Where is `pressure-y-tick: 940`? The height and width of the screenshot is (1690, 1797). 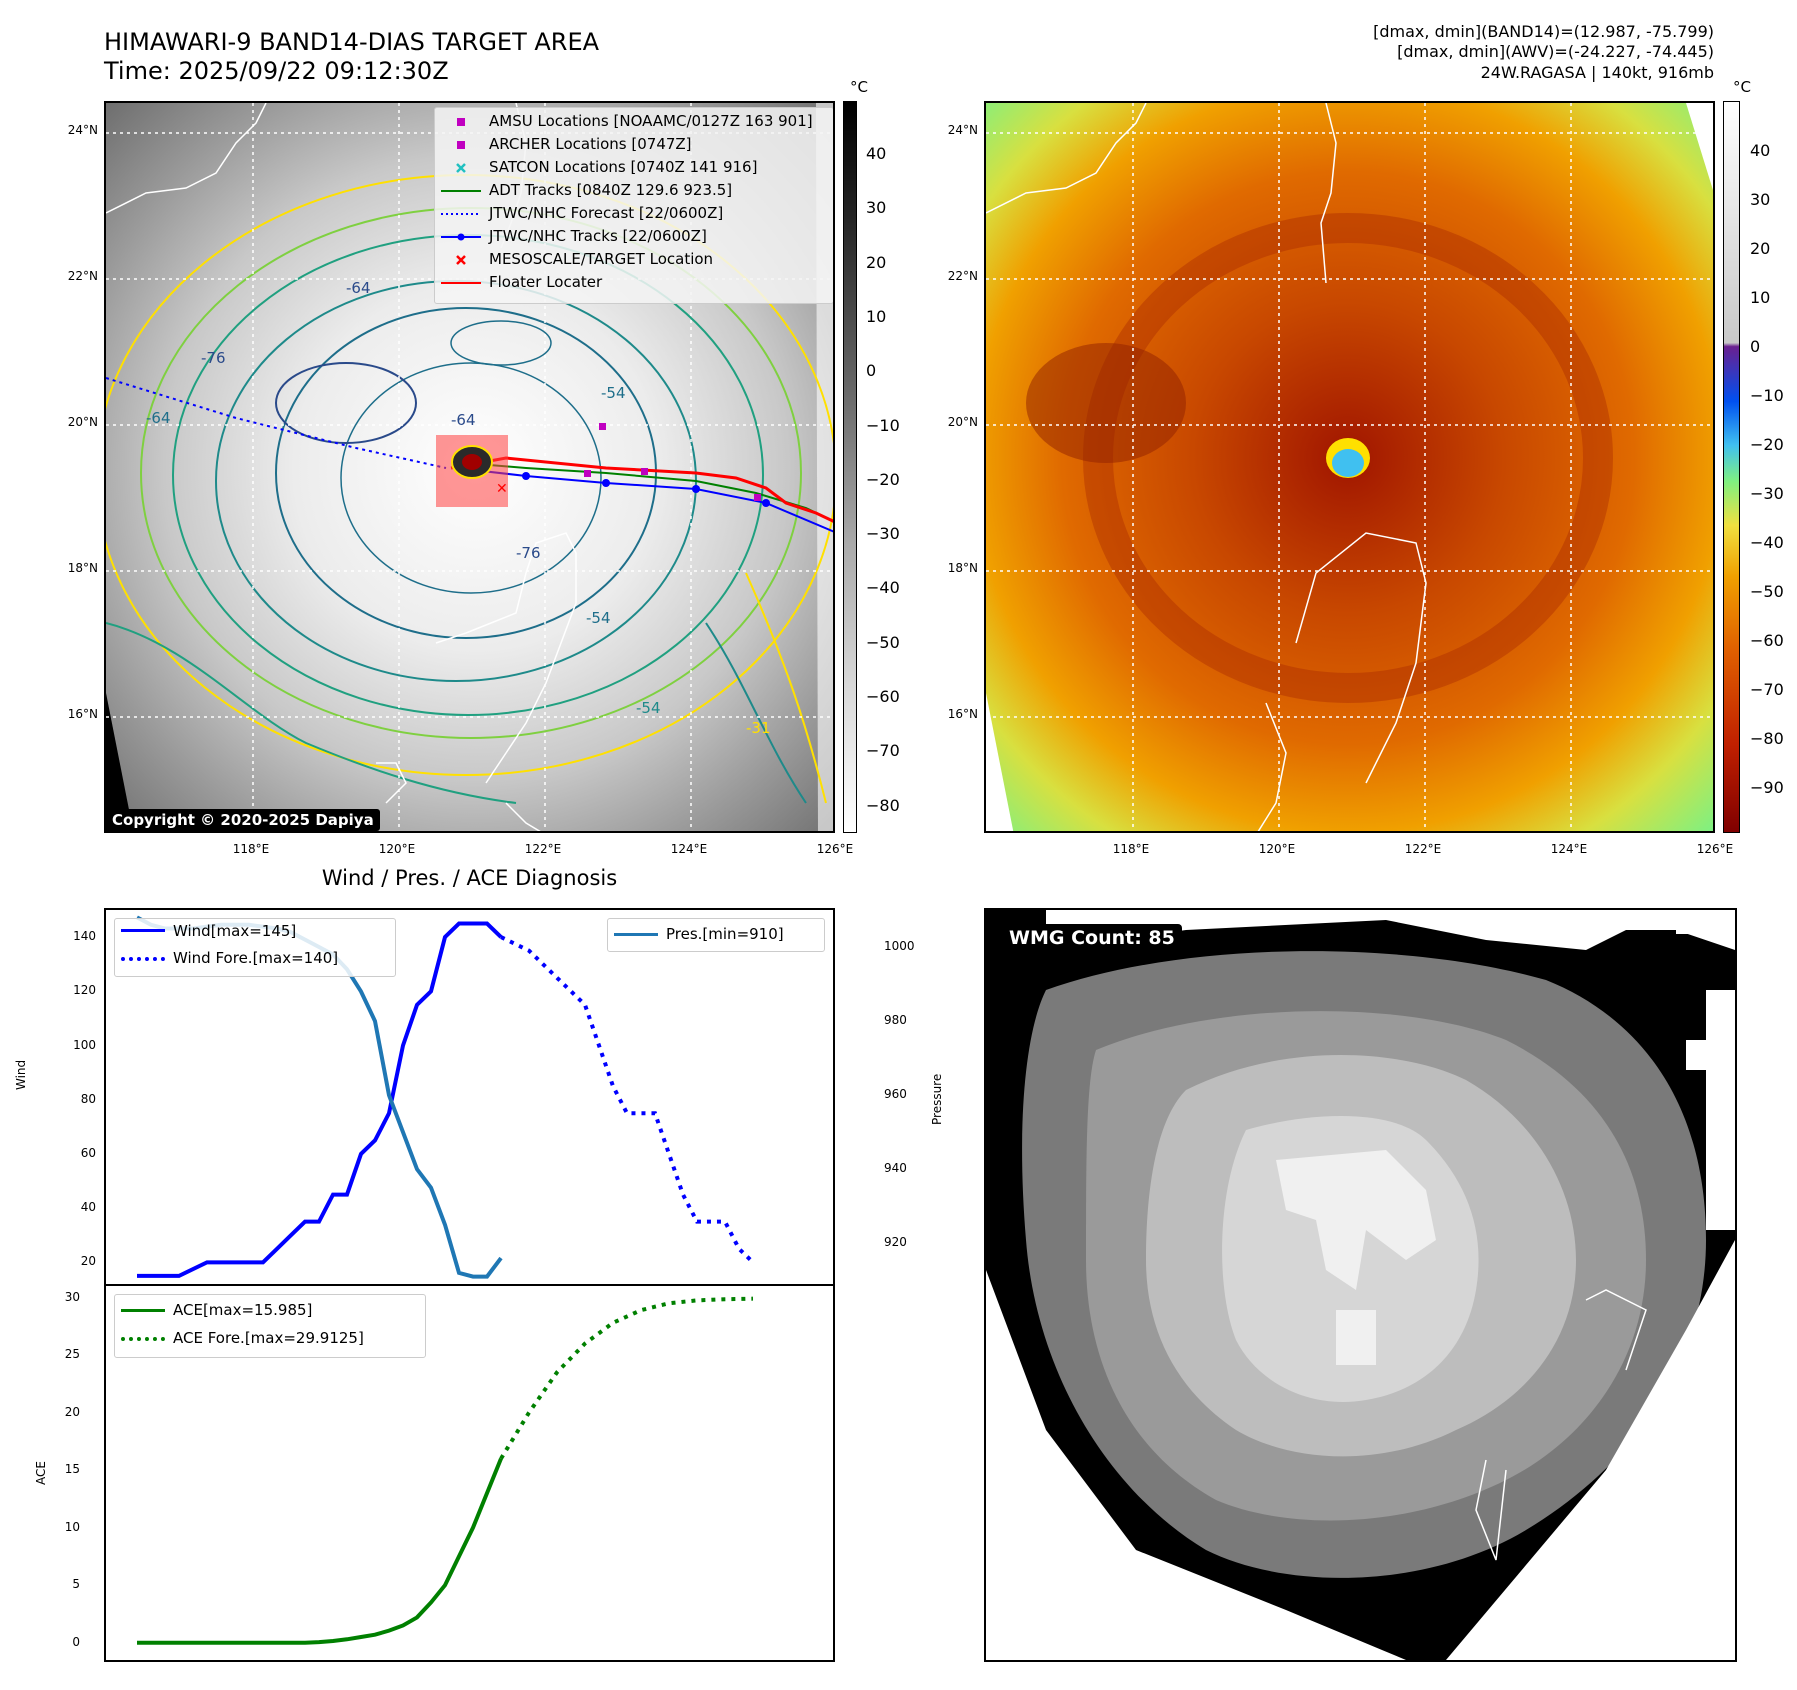
pressure-y-tick: 940 is located at coordinates (895, 1168).